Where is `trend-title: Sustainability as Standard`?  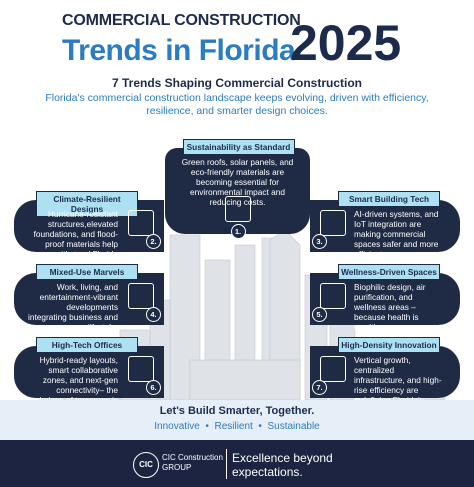
trend-title: Sustainability as Standard is located at coordinates (238, 147).